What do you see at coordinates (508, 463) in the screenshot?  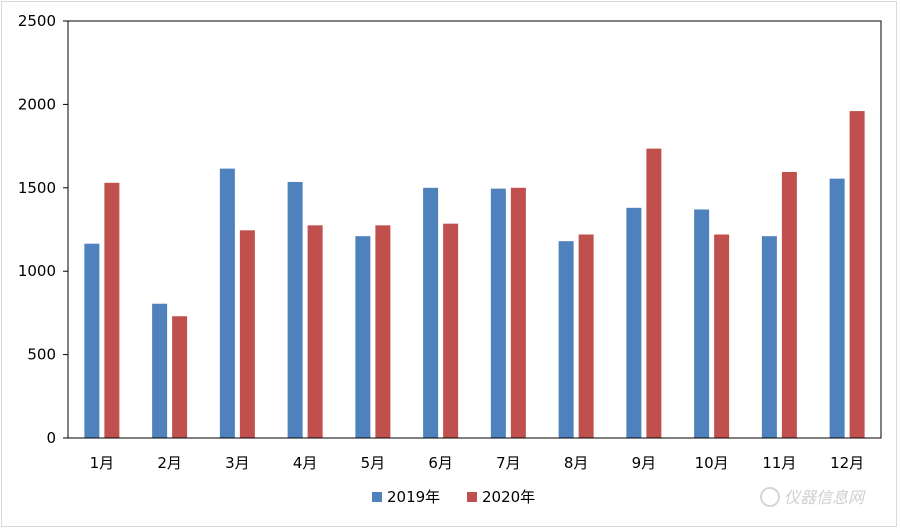 I see `x-tick-label: 7月` at bounding box center [508, 463].